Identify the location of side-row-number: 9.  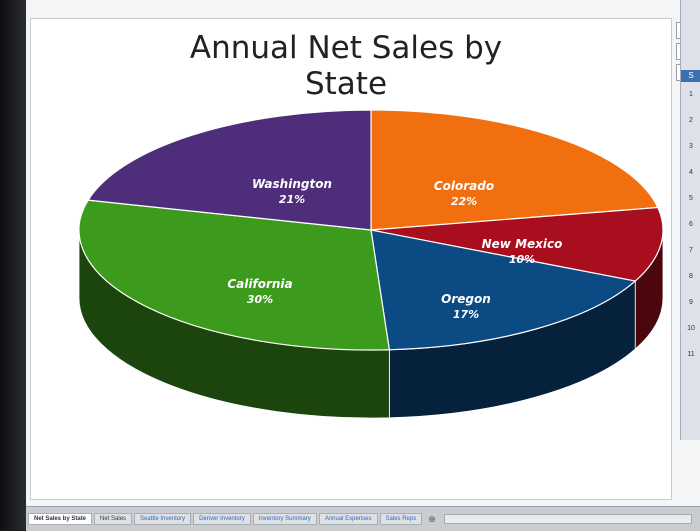
(691, 302).